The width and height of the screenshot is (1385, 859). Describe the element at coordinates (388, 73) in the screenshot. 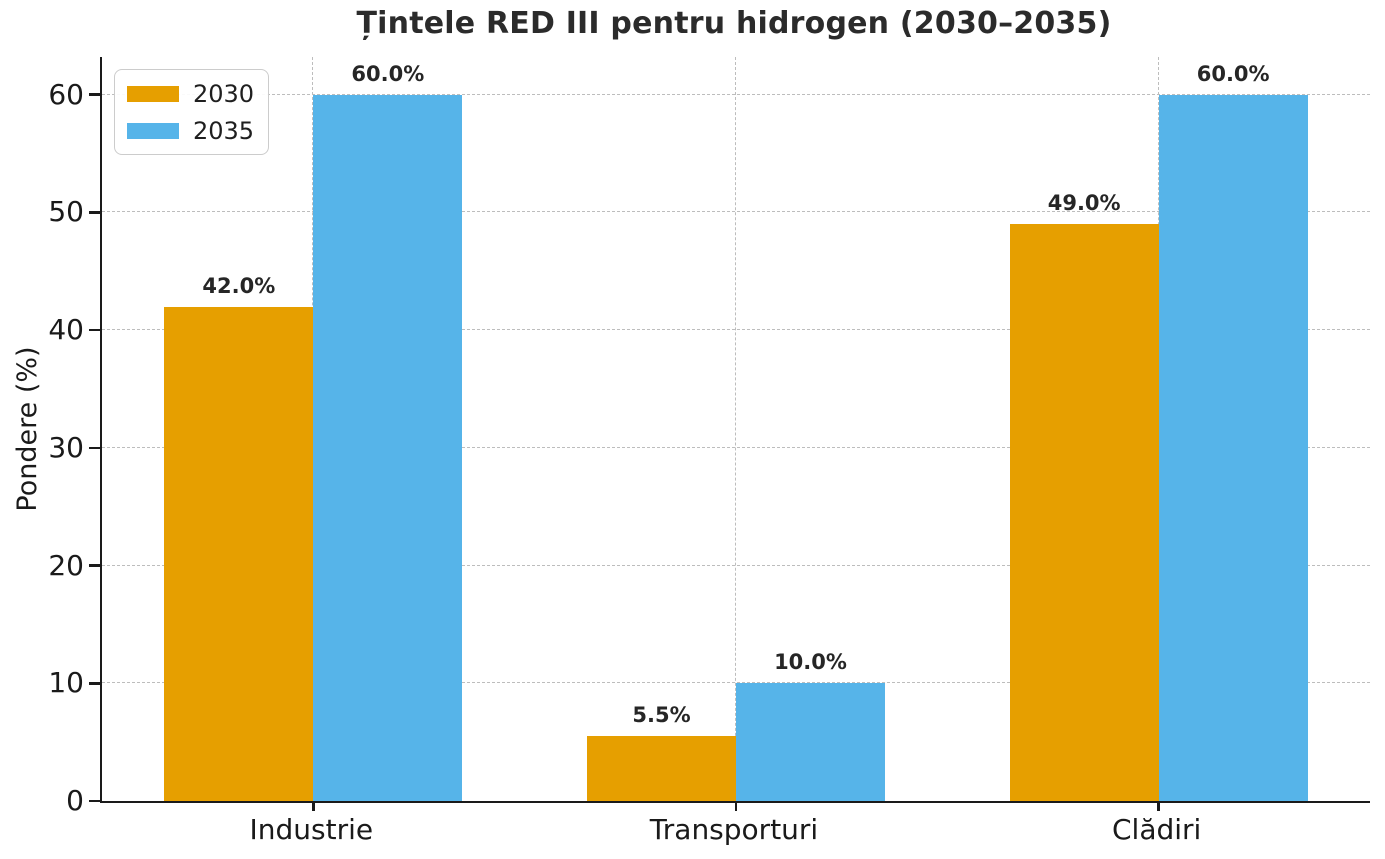

I see `bar-value-label-industrie-2035: 60.0%` at that location.